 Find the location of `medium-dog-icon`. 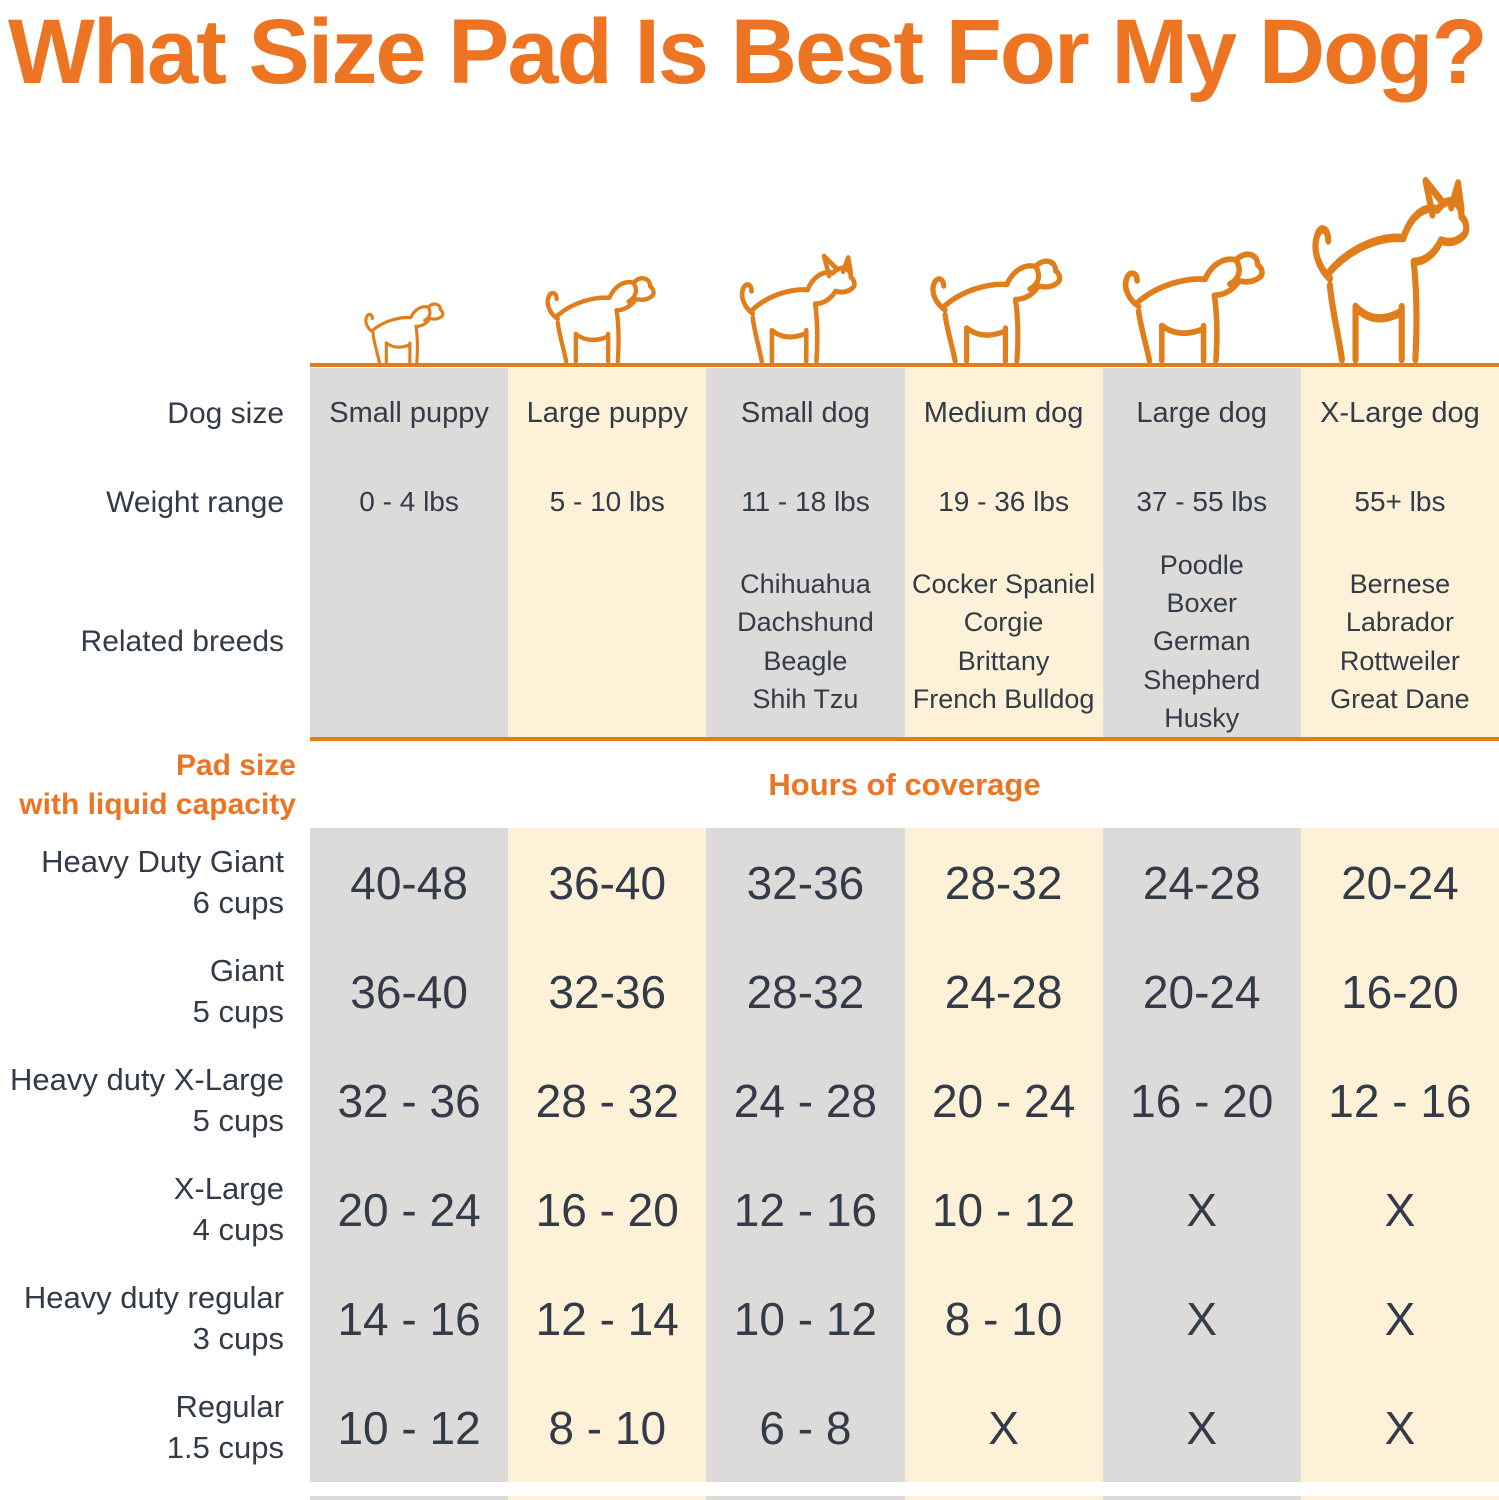

medium-dog-icon is located at coordinates (1004, 304).